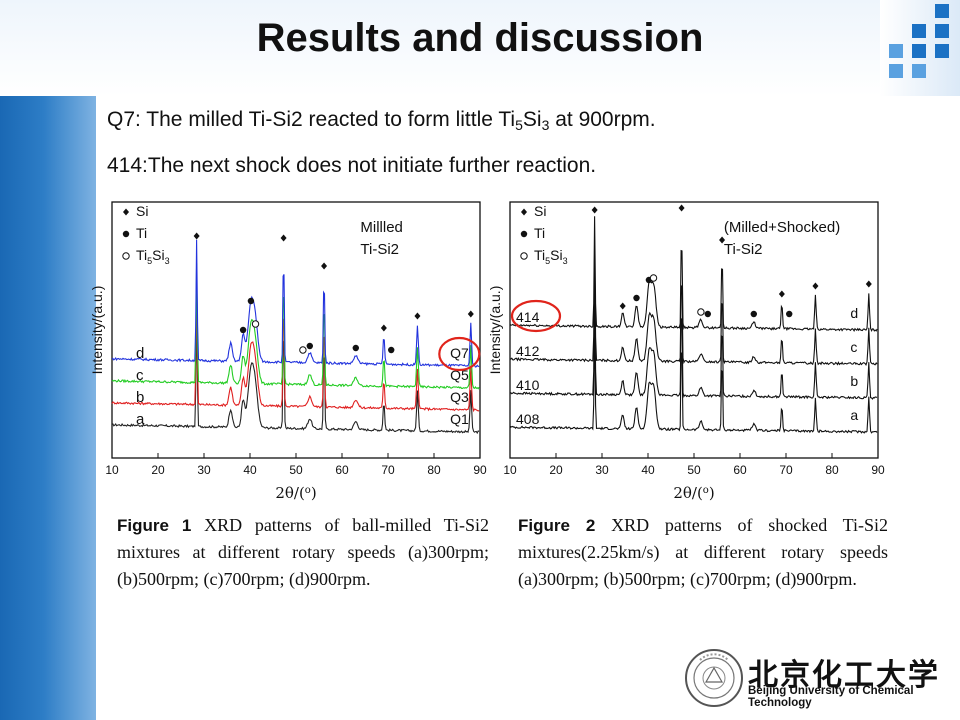 The height and width of the screenshot is (720, 960). I want to click on legend-label-part: Ti, so click(539, 255).